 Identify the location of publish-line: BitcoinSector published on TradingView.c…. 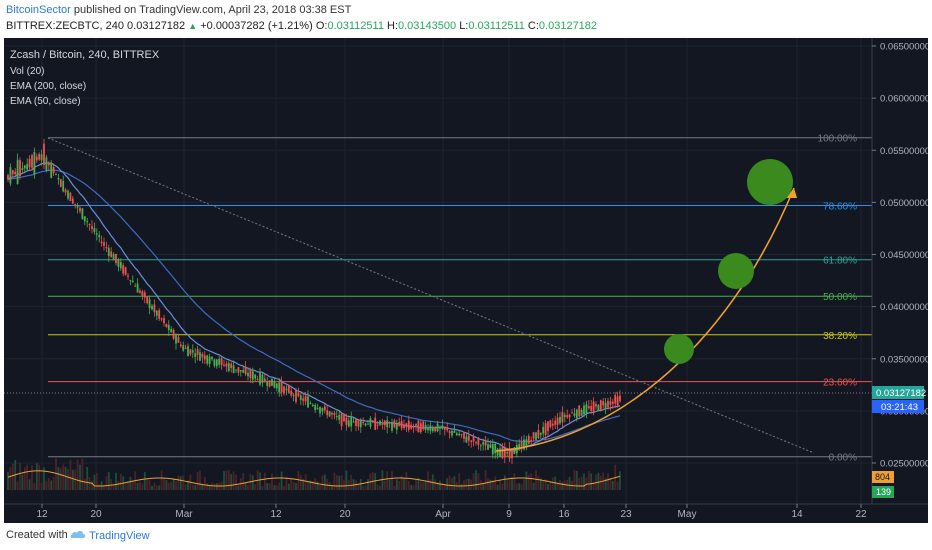
(178, 10).